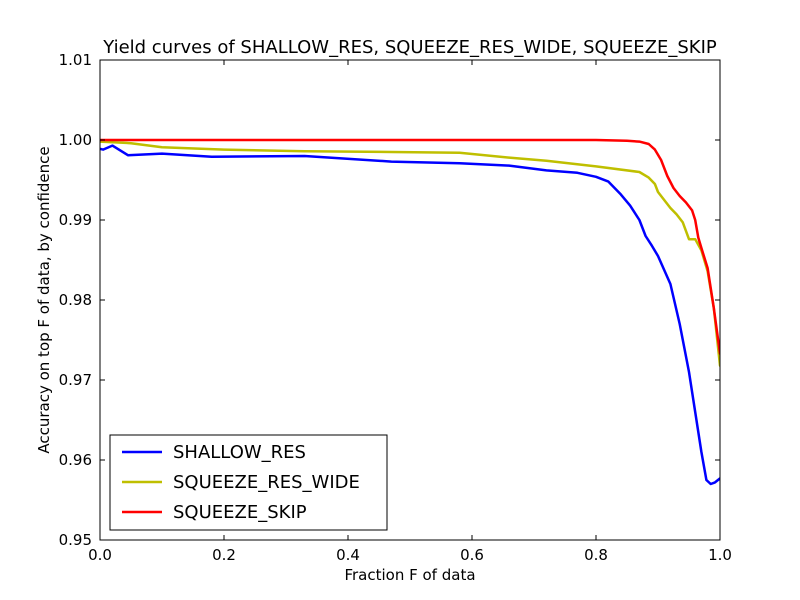 The height and width of the screenshot is (600, 800). What do you see at coordinates (240, 512) in the screenshot?
I see `legend-label: SQUEEZE_SKIP` at bounding box center [240, 512].